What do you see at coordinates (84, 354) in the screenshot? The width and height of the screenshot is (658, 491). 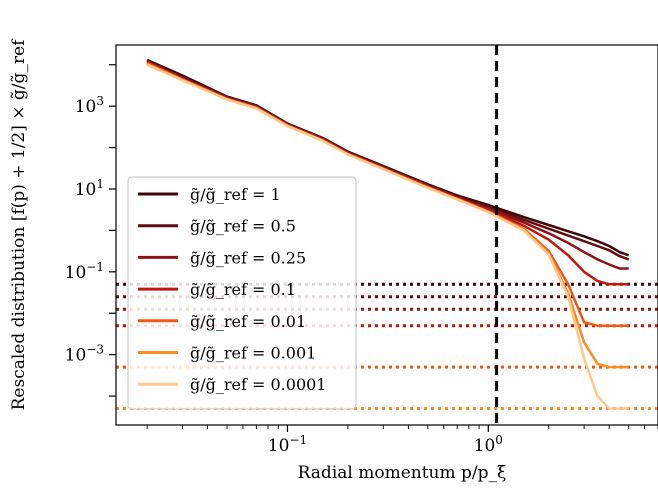 I see `y-tick-label: 10⁻³` at bounding box center [84, 354].